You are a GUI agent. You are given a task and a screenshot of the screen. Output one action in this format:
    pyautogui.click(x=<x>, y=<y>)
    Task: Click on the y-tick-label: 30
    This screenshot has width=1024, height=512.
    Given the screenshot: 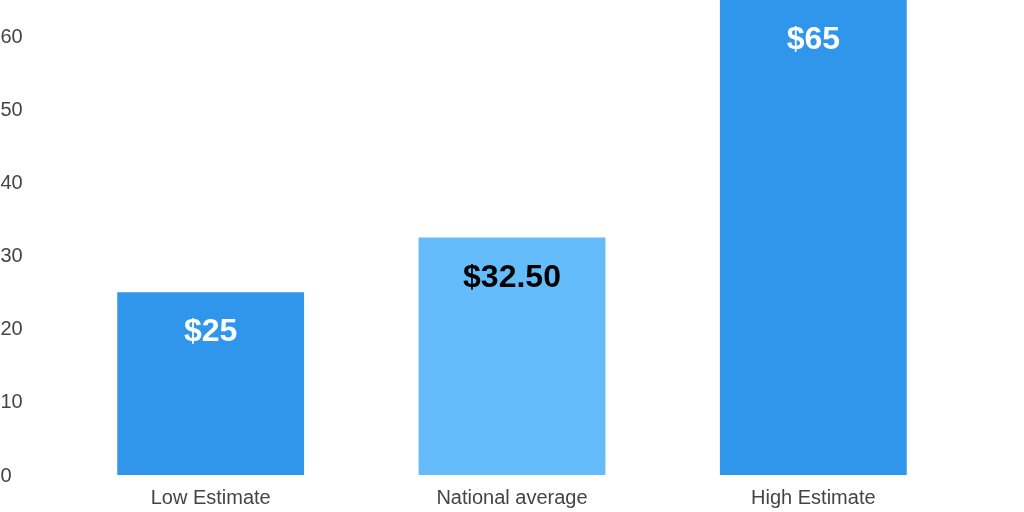 What is the action you would take?
    pyautogui.click(x=11, y=255)
    